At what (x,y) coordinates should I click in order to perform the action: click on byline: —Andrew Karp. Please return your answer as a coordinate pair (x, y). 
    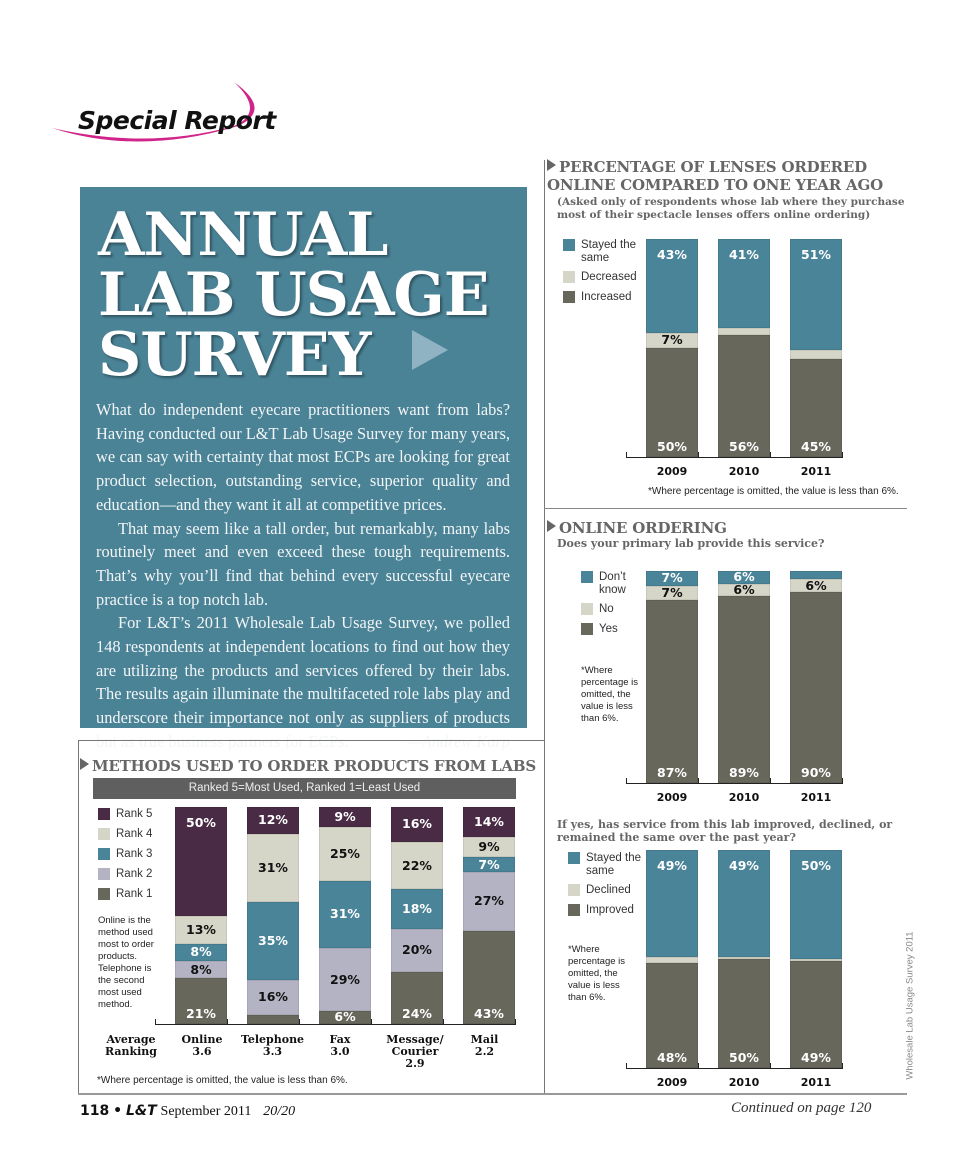
    Looking at the image, I should click on (458, 741).